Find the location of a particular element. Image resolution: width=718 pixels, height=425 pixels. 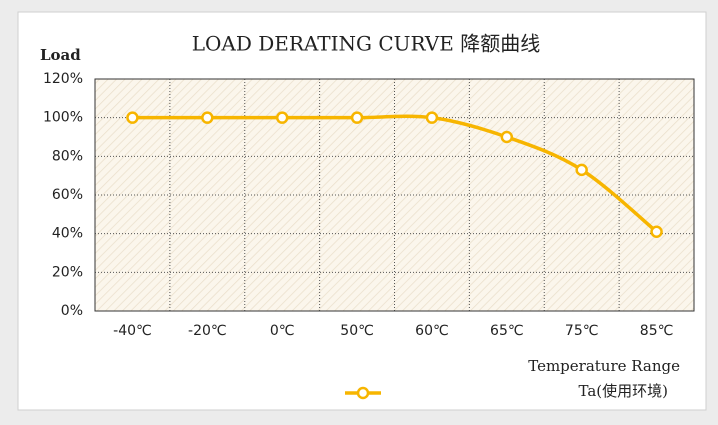

x-tick-label: 50℃ is located at coordinates (357, 331).